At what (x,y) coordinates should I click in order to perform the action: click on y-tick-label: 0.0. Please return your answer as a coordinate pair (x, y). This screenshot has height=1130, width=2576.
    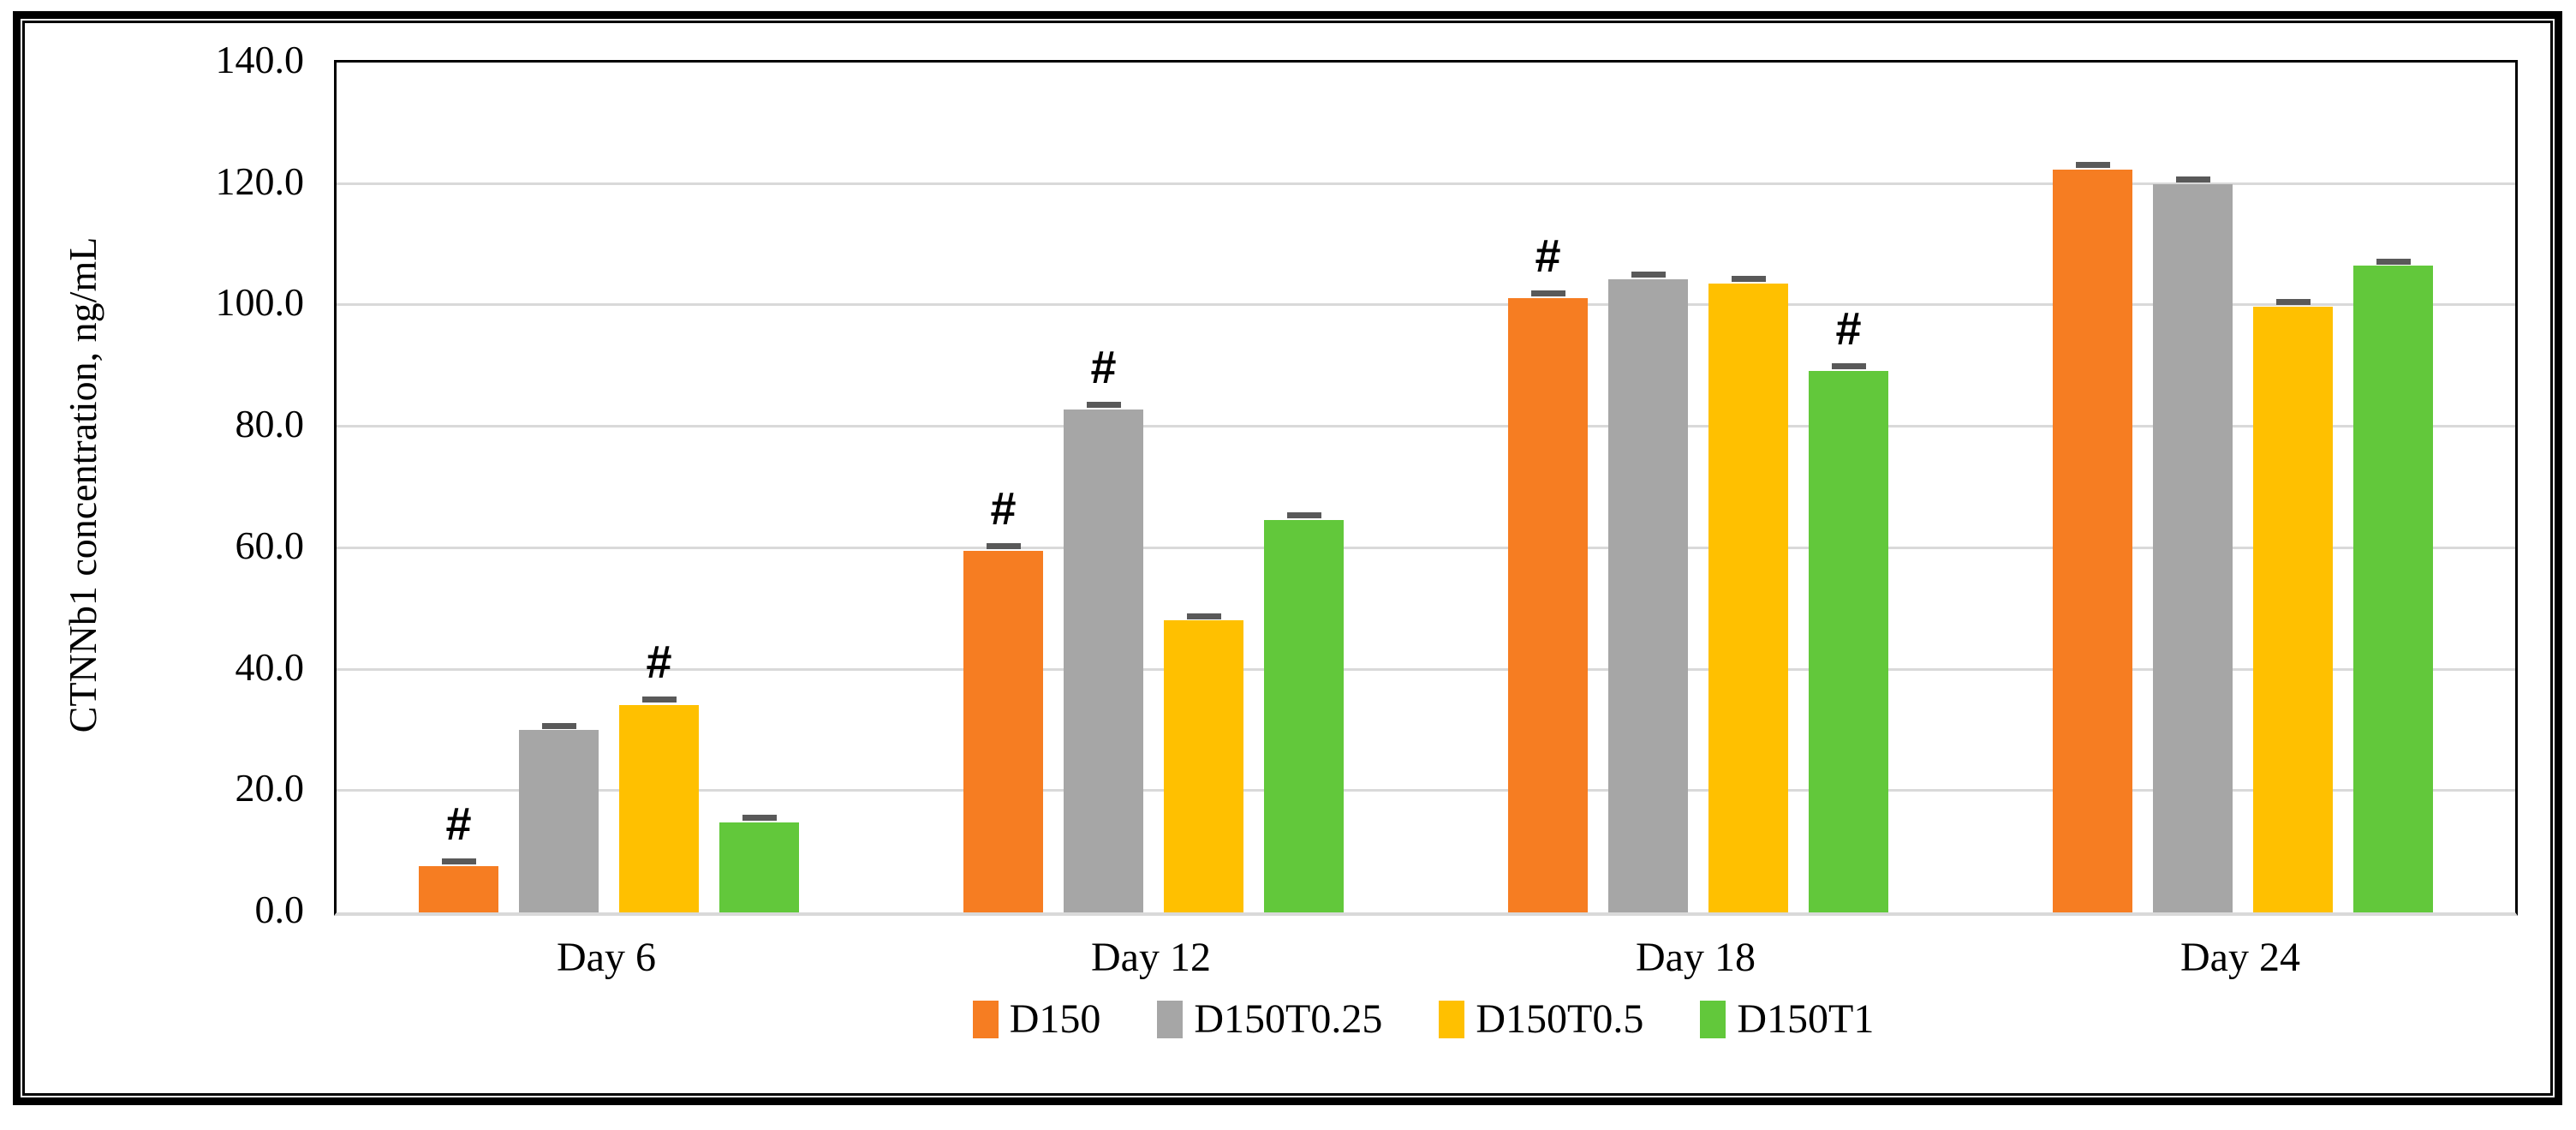
    Looking at the image, I should click on (279, 910).